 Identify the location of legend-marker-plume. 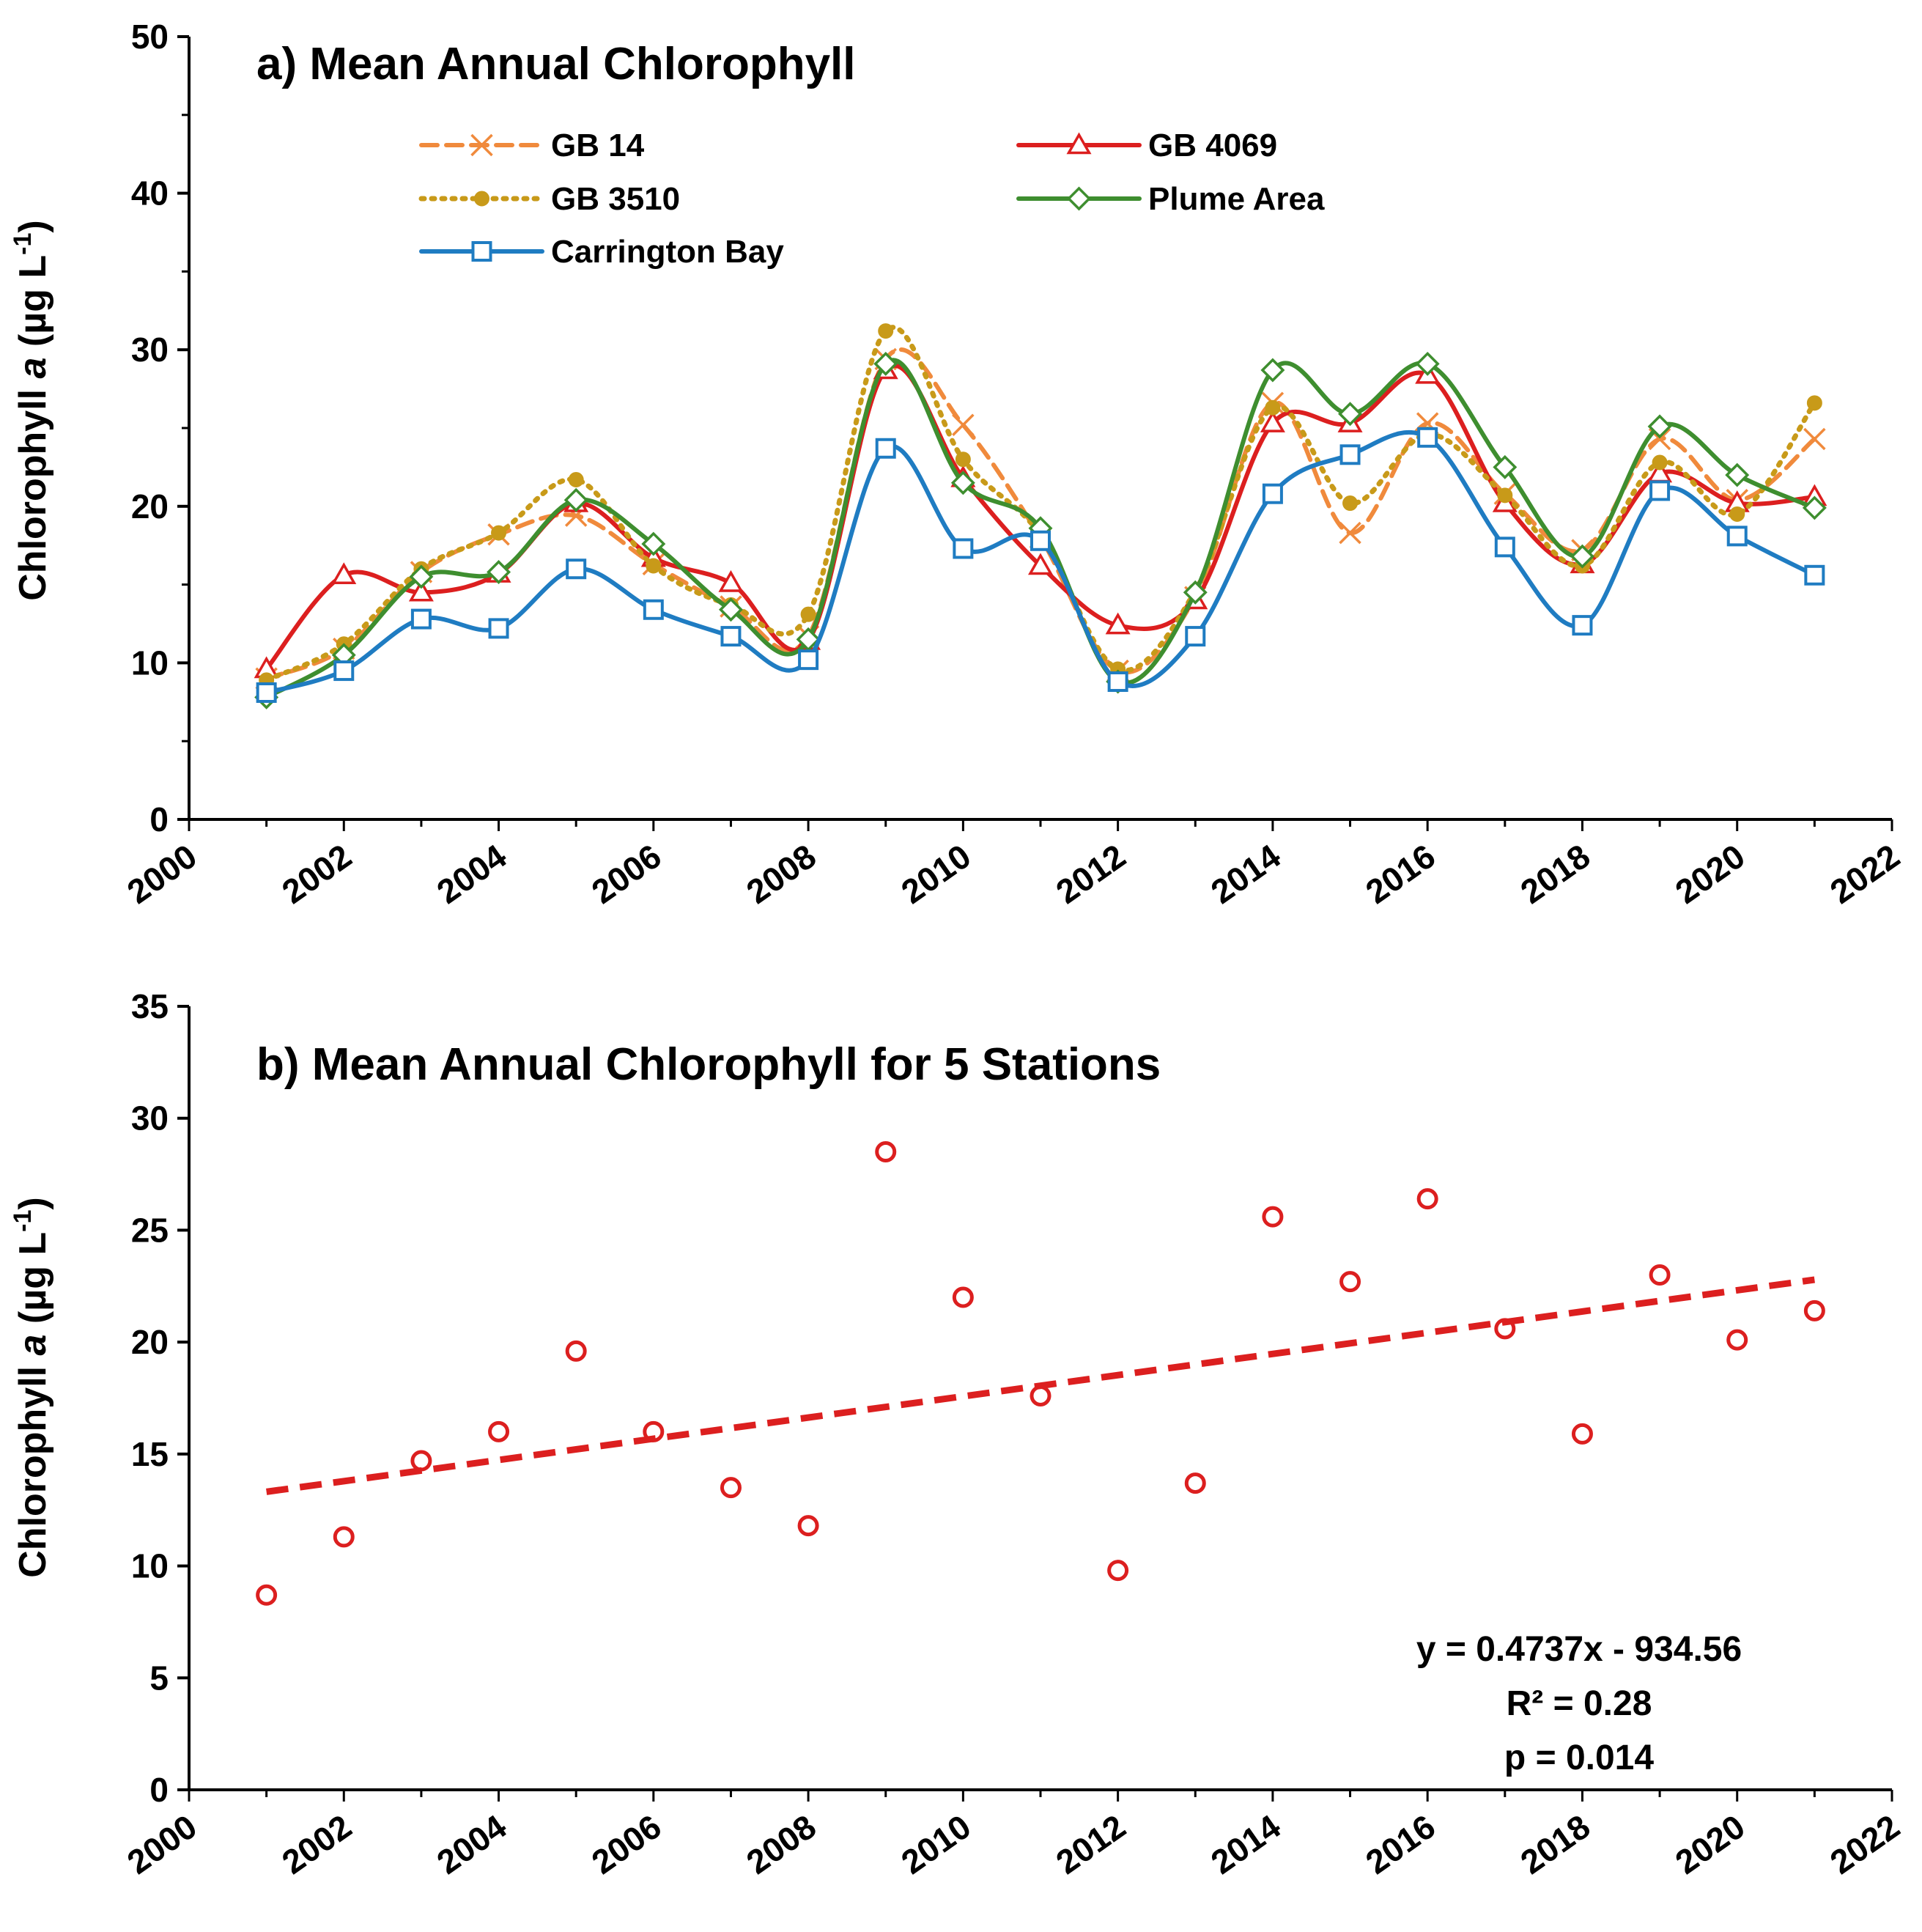
(1079, 198).